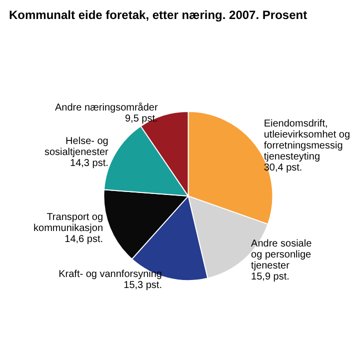 The image size is (362, 338). I want to click on slice-label: Andre sosiale og personlige tjenester, so click(281, 255).